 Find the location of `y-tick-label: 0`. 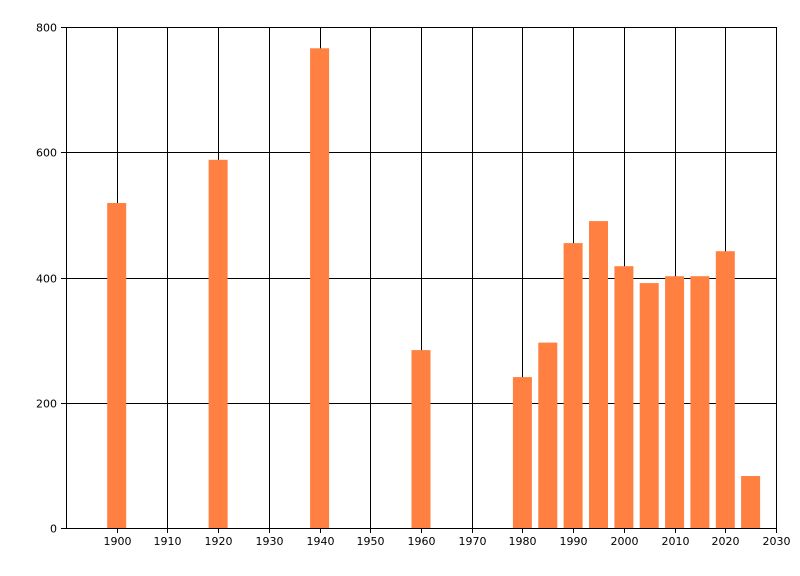

y-tick-label: 0 is located at coordinates (53, 529).